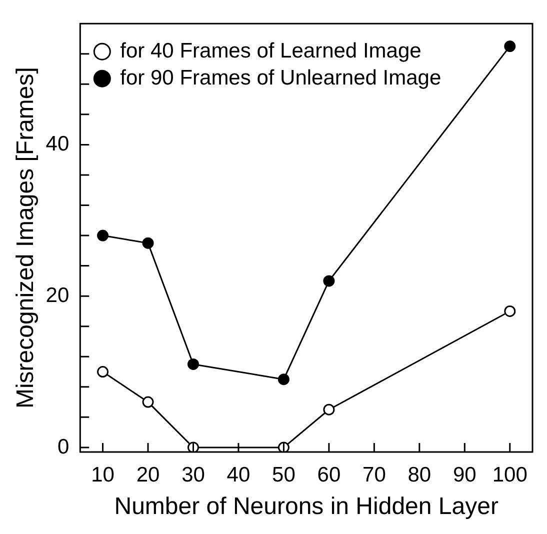 The image size is (547, 534). I want to click on x-tick-label: 30, so click(193, 474).